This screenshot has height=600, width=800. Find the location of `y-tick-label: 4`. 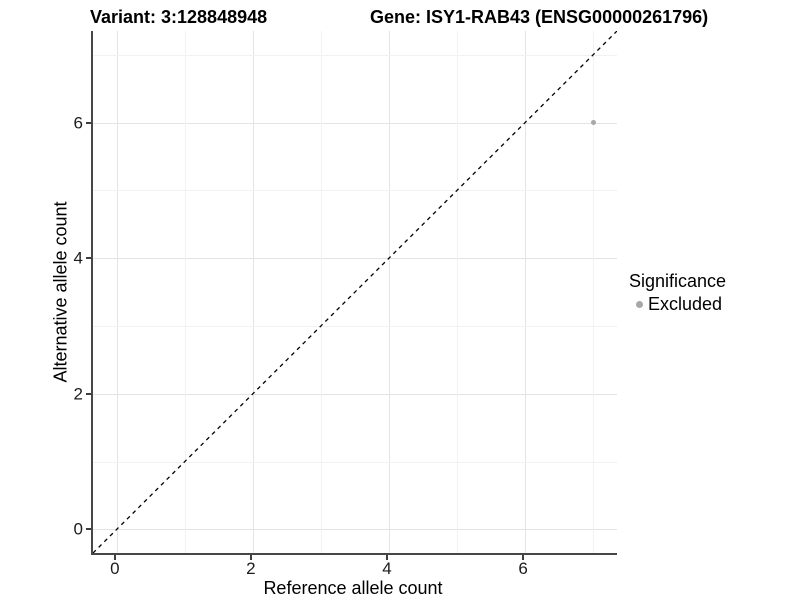

y-tick-label: 4 is located at coordinates (78, 258).